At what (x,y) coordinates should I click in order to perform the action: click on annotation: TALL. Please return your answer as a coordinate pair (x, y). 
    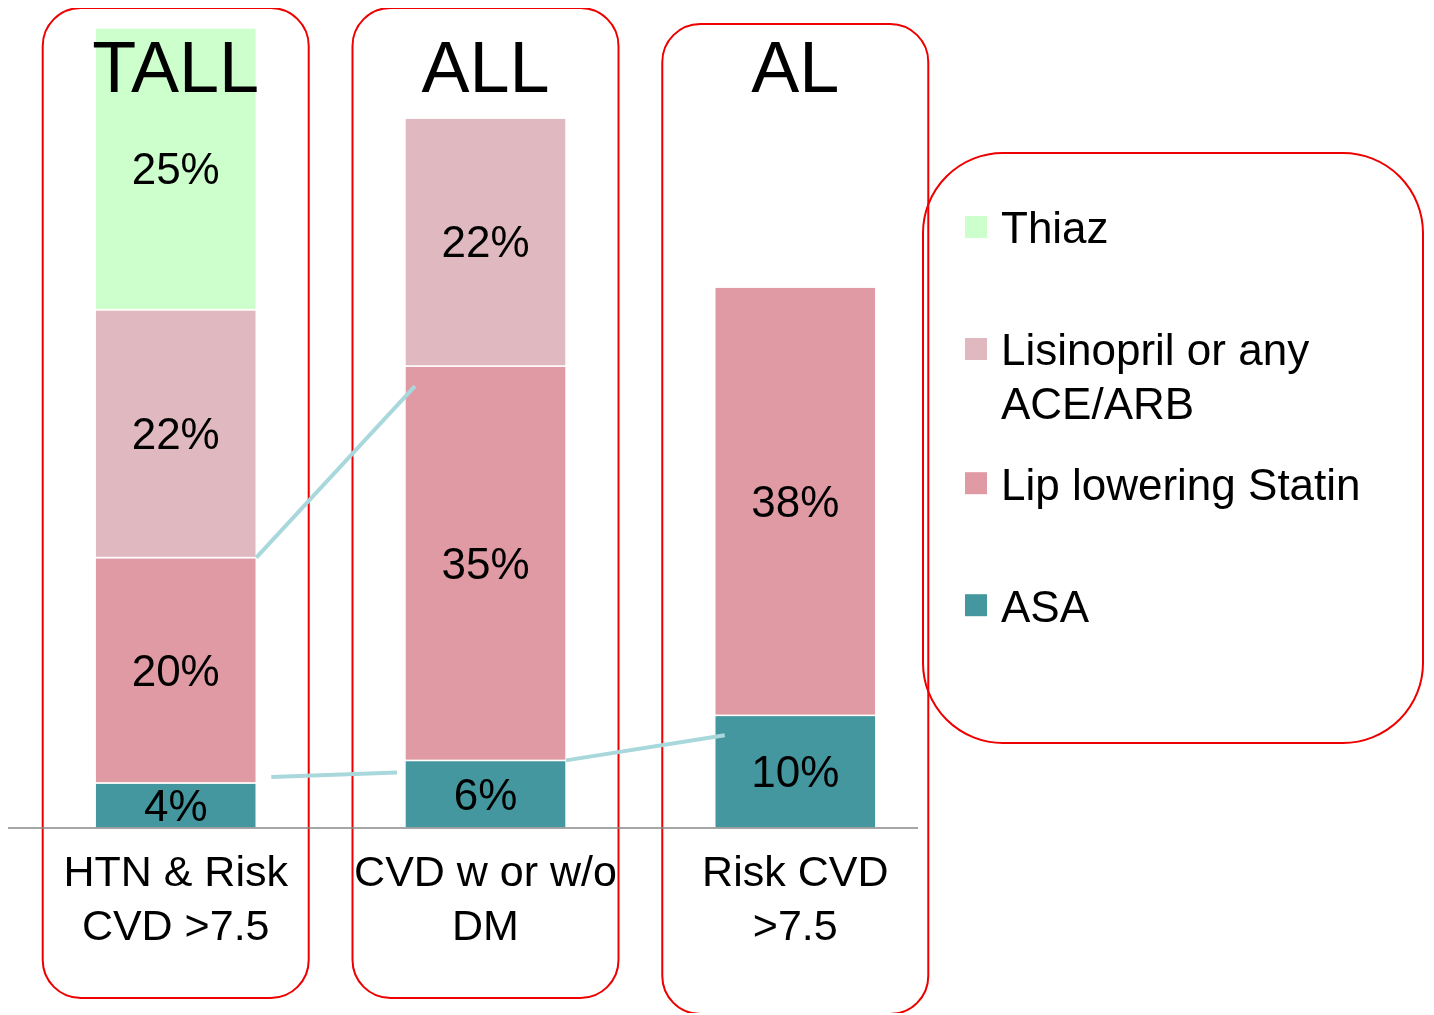
    Looking at the image, I should click on (176, 67).